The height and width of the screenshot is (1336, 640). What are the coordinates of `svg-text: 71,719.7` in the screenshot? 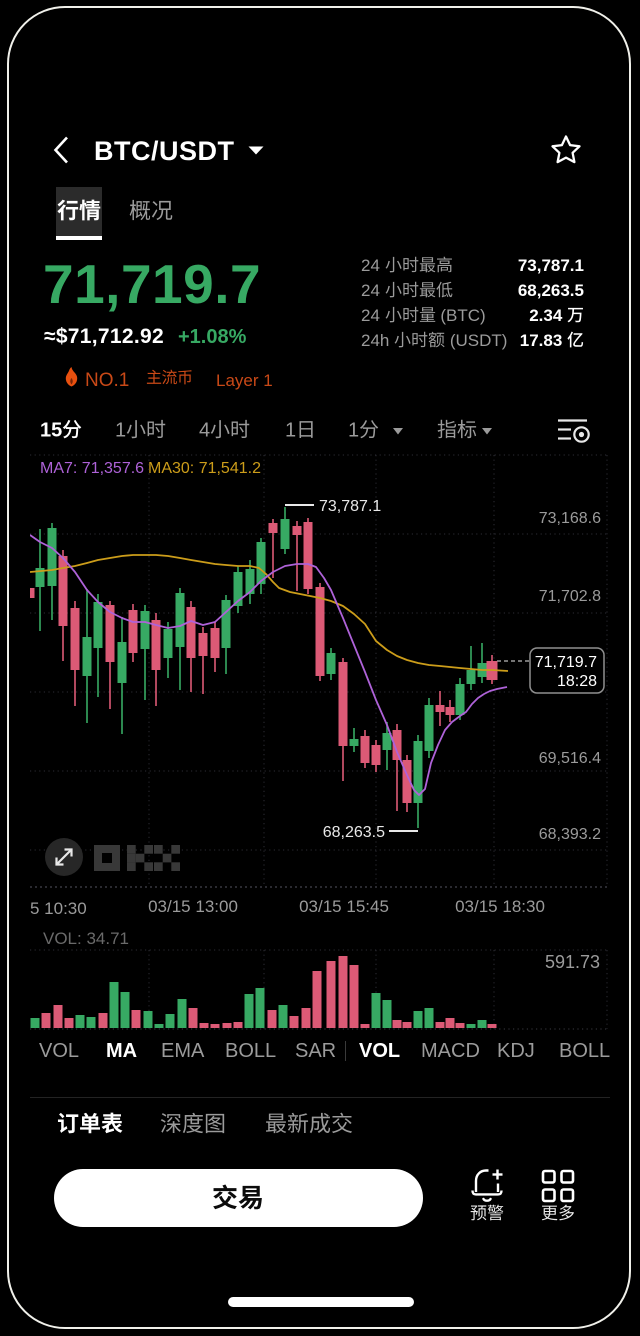 It's located at (566, 662).